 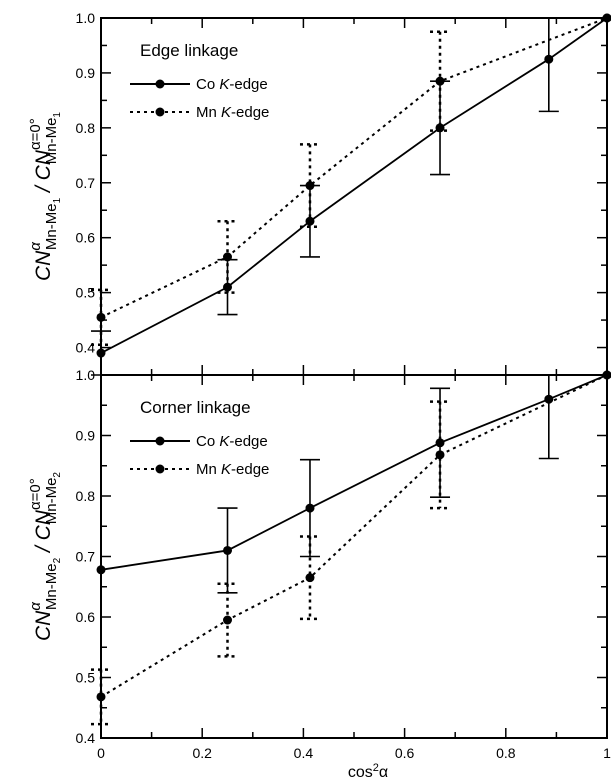 What do you see at coordinates (202, 753) in the screenshot?
I see `x-tick-label: 0.2` at bounding box center [202, 753].